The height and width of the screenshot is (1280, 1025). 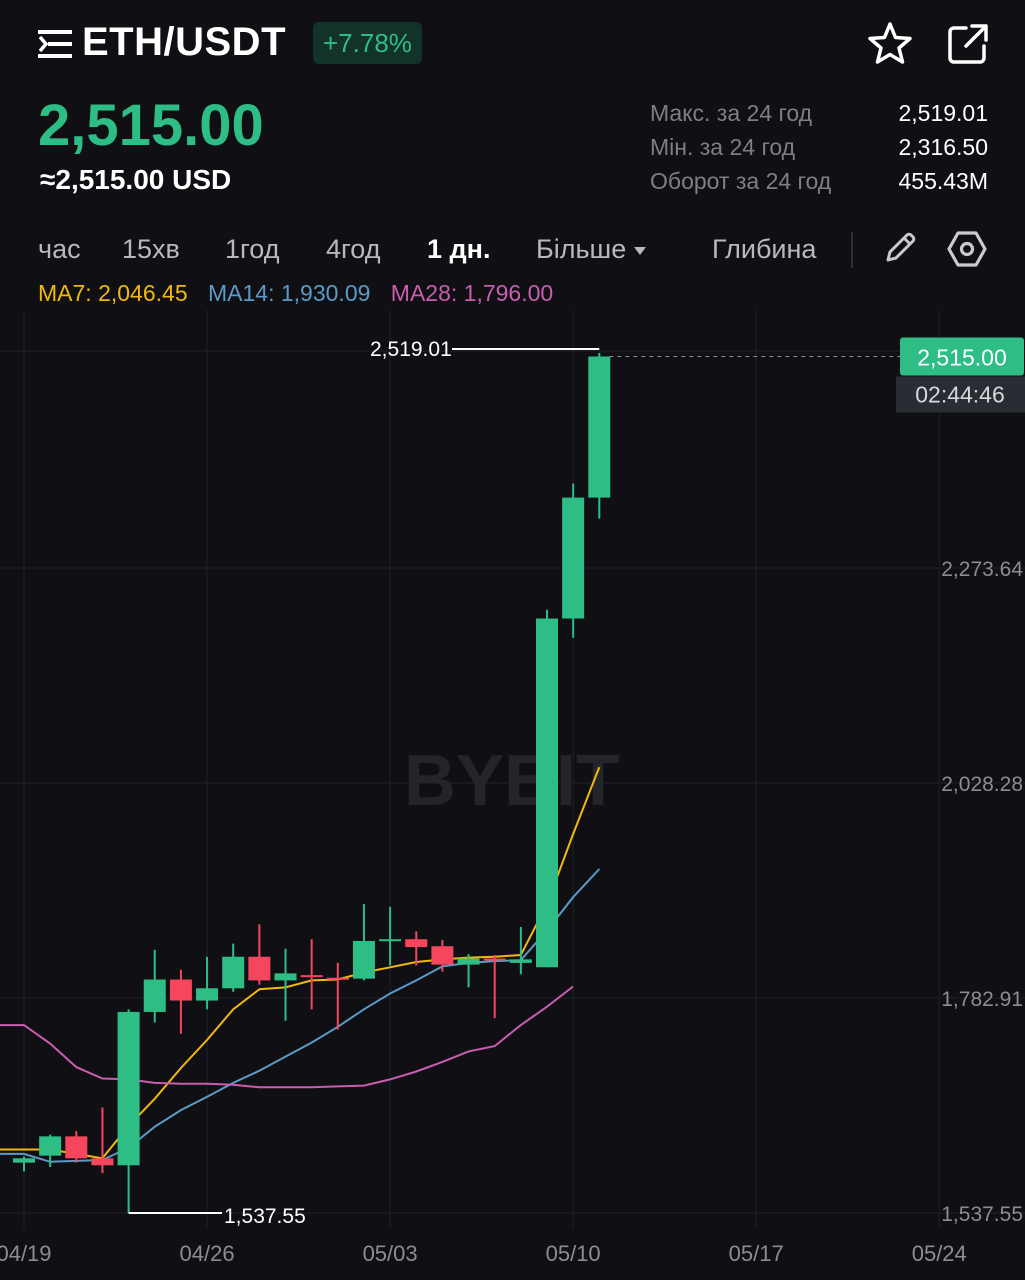 What do you see at coordinates (512, 249) in the screenshot?
I see `timeframe-tabs: час 15хв 1год 4год 1 дн. Більше Глибина` at bounding box center [512, 249].